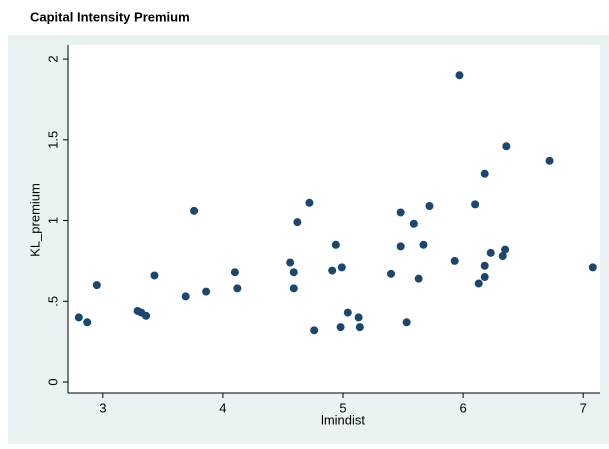 The image size is (609, 449). I want to click on y-tick-label: 2, so click(52, 58).